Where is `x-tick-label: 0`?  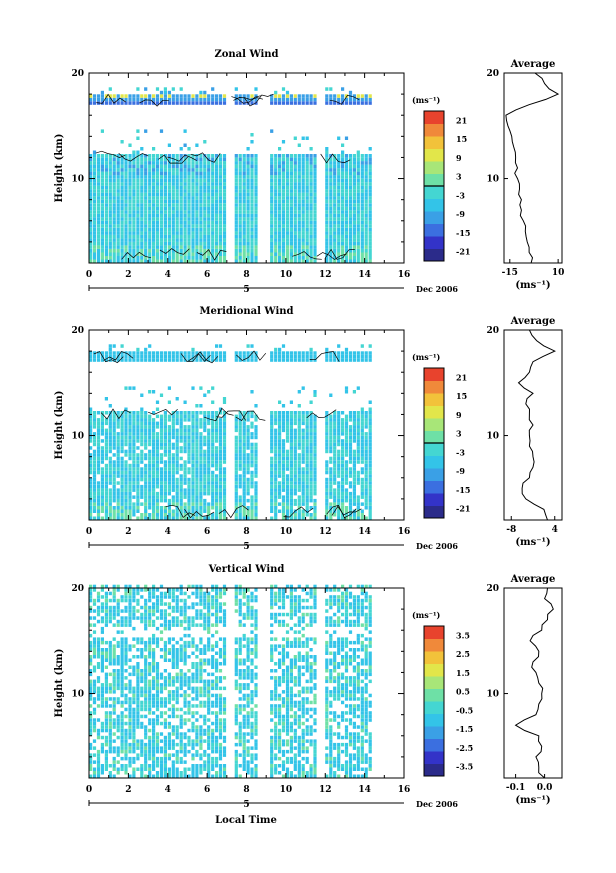 x-tick-label: 0 is located at coordinates (89, 275).